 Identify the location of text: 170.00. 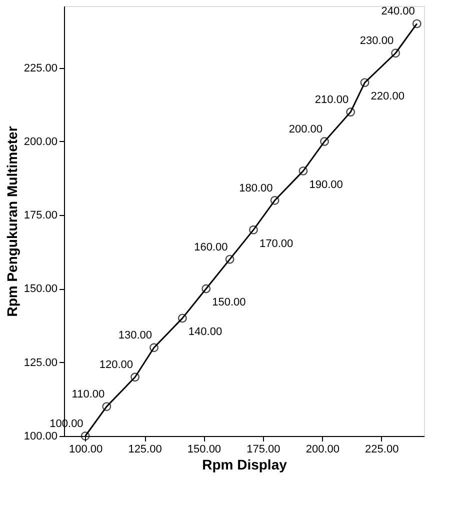
(276, 244).